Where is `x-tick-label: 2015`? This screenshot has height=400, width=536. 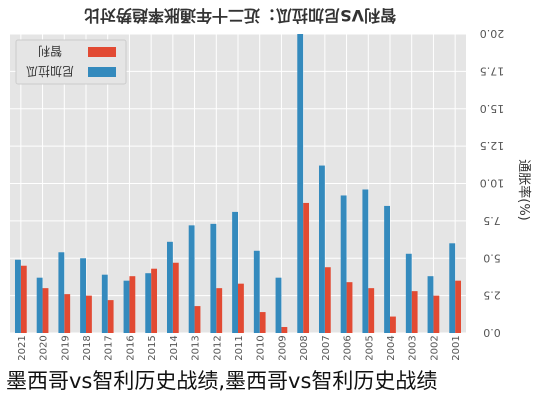
x-tick-label: 2015 is located at coordinates (152, 347).